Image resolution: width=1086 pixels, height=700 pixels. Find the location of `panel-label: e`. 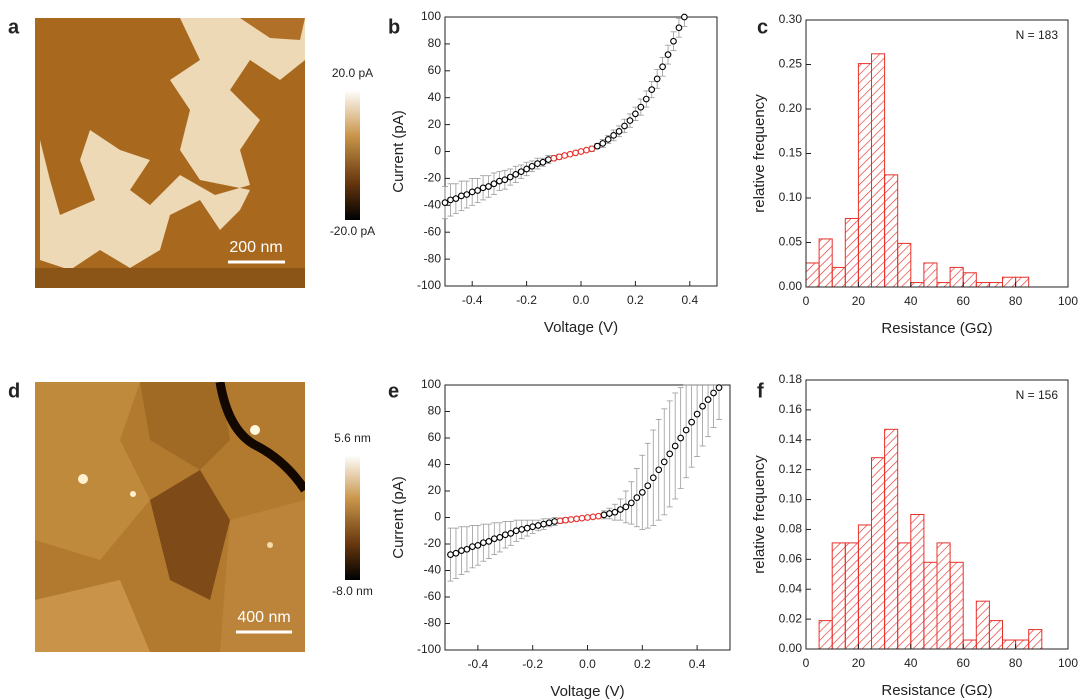

panel-label: e is located at coordinates (393, 391).